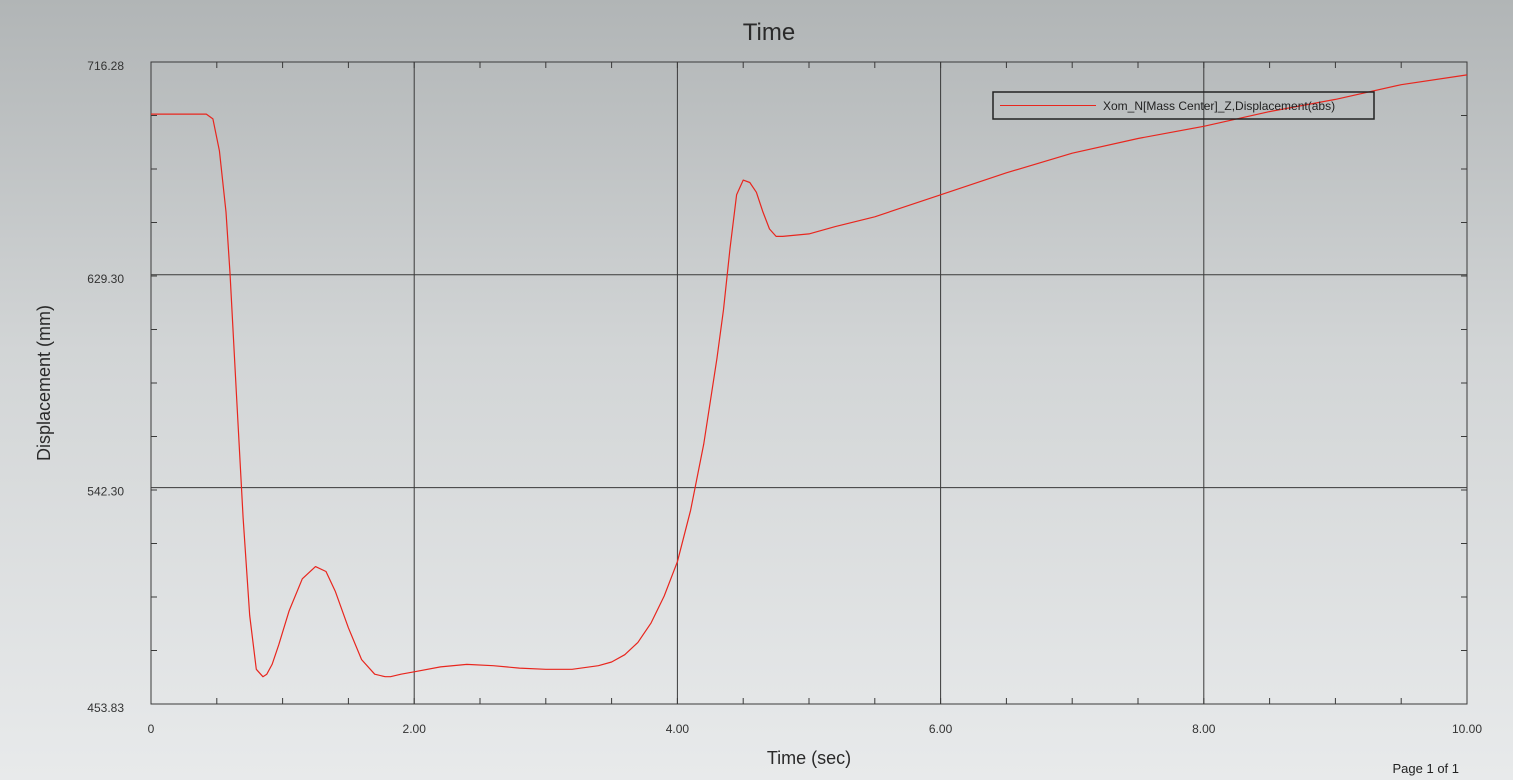  Describe the element at coordinates (809, 758) in the screenshot. I see `x-axis-label: Time (sec)` at that location.